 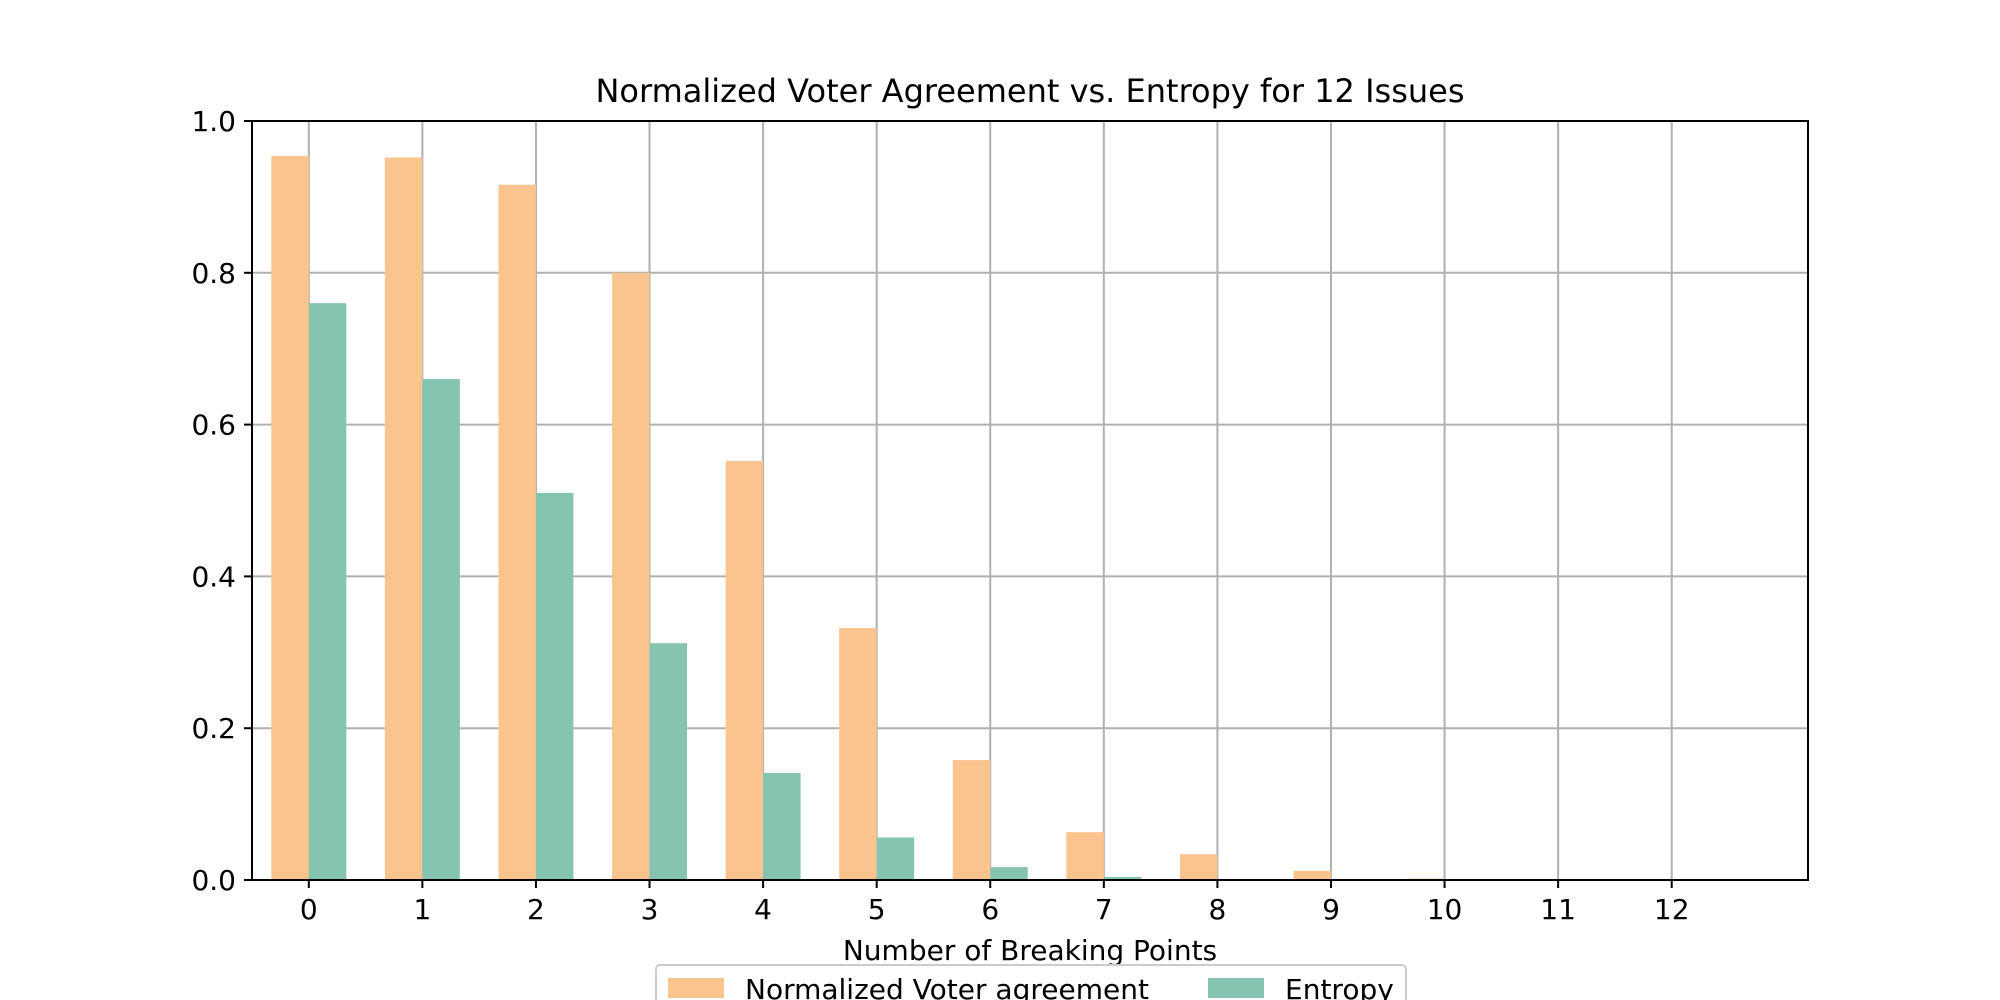 I want to click on x-tick-label: 5, so click(x=877, y=909).